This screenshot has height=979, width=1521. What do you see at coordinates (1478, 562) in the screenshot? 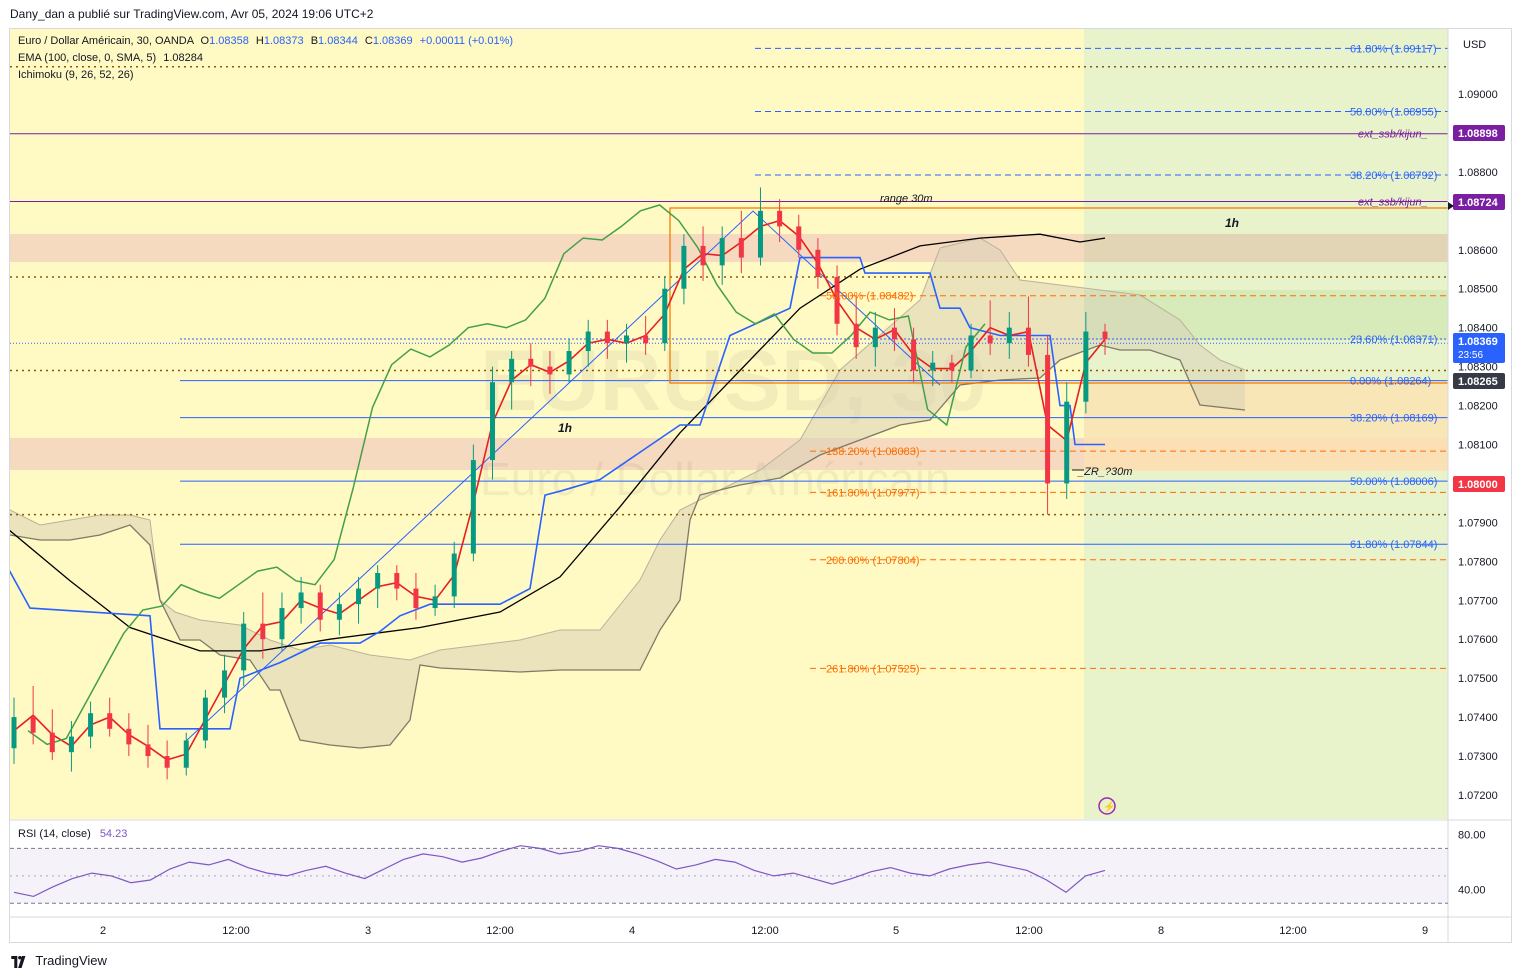
I see `price-tick-label: 1.07800` at bounding box center [1478, 562].